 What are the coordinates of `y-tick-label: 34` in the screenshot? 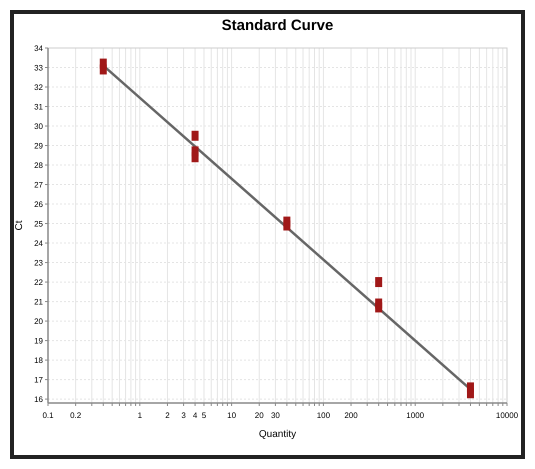 It's located at (39, 48).